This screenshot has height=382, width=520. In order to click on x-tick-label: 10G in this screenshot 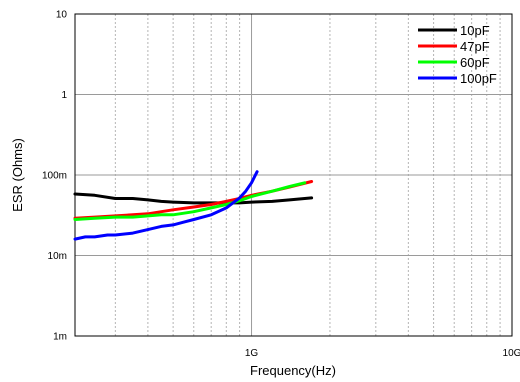, I will do `click(511, 353)`.